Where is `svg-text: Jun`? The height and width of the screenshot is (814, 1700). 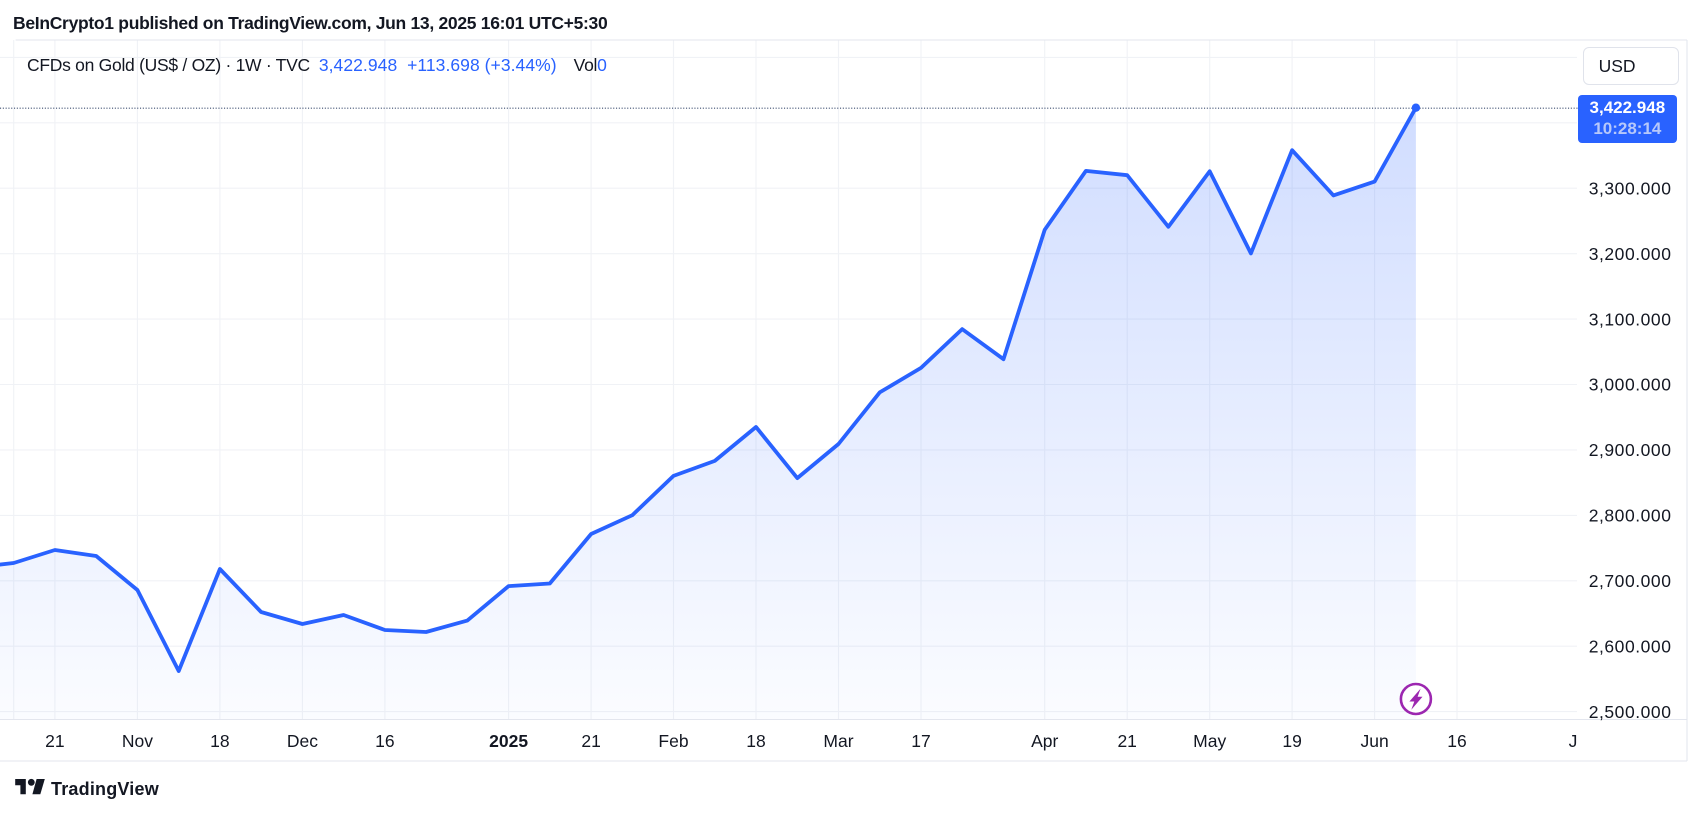
svg-text: Jun is located at coordinates (1374, 741).